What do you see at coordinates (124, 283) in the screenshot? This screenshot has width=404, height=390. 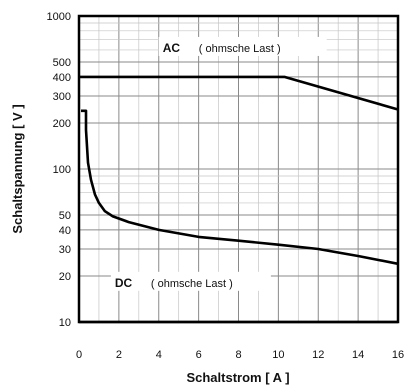 I see `series-name-dc: DC` at bounding box center [124, 283].